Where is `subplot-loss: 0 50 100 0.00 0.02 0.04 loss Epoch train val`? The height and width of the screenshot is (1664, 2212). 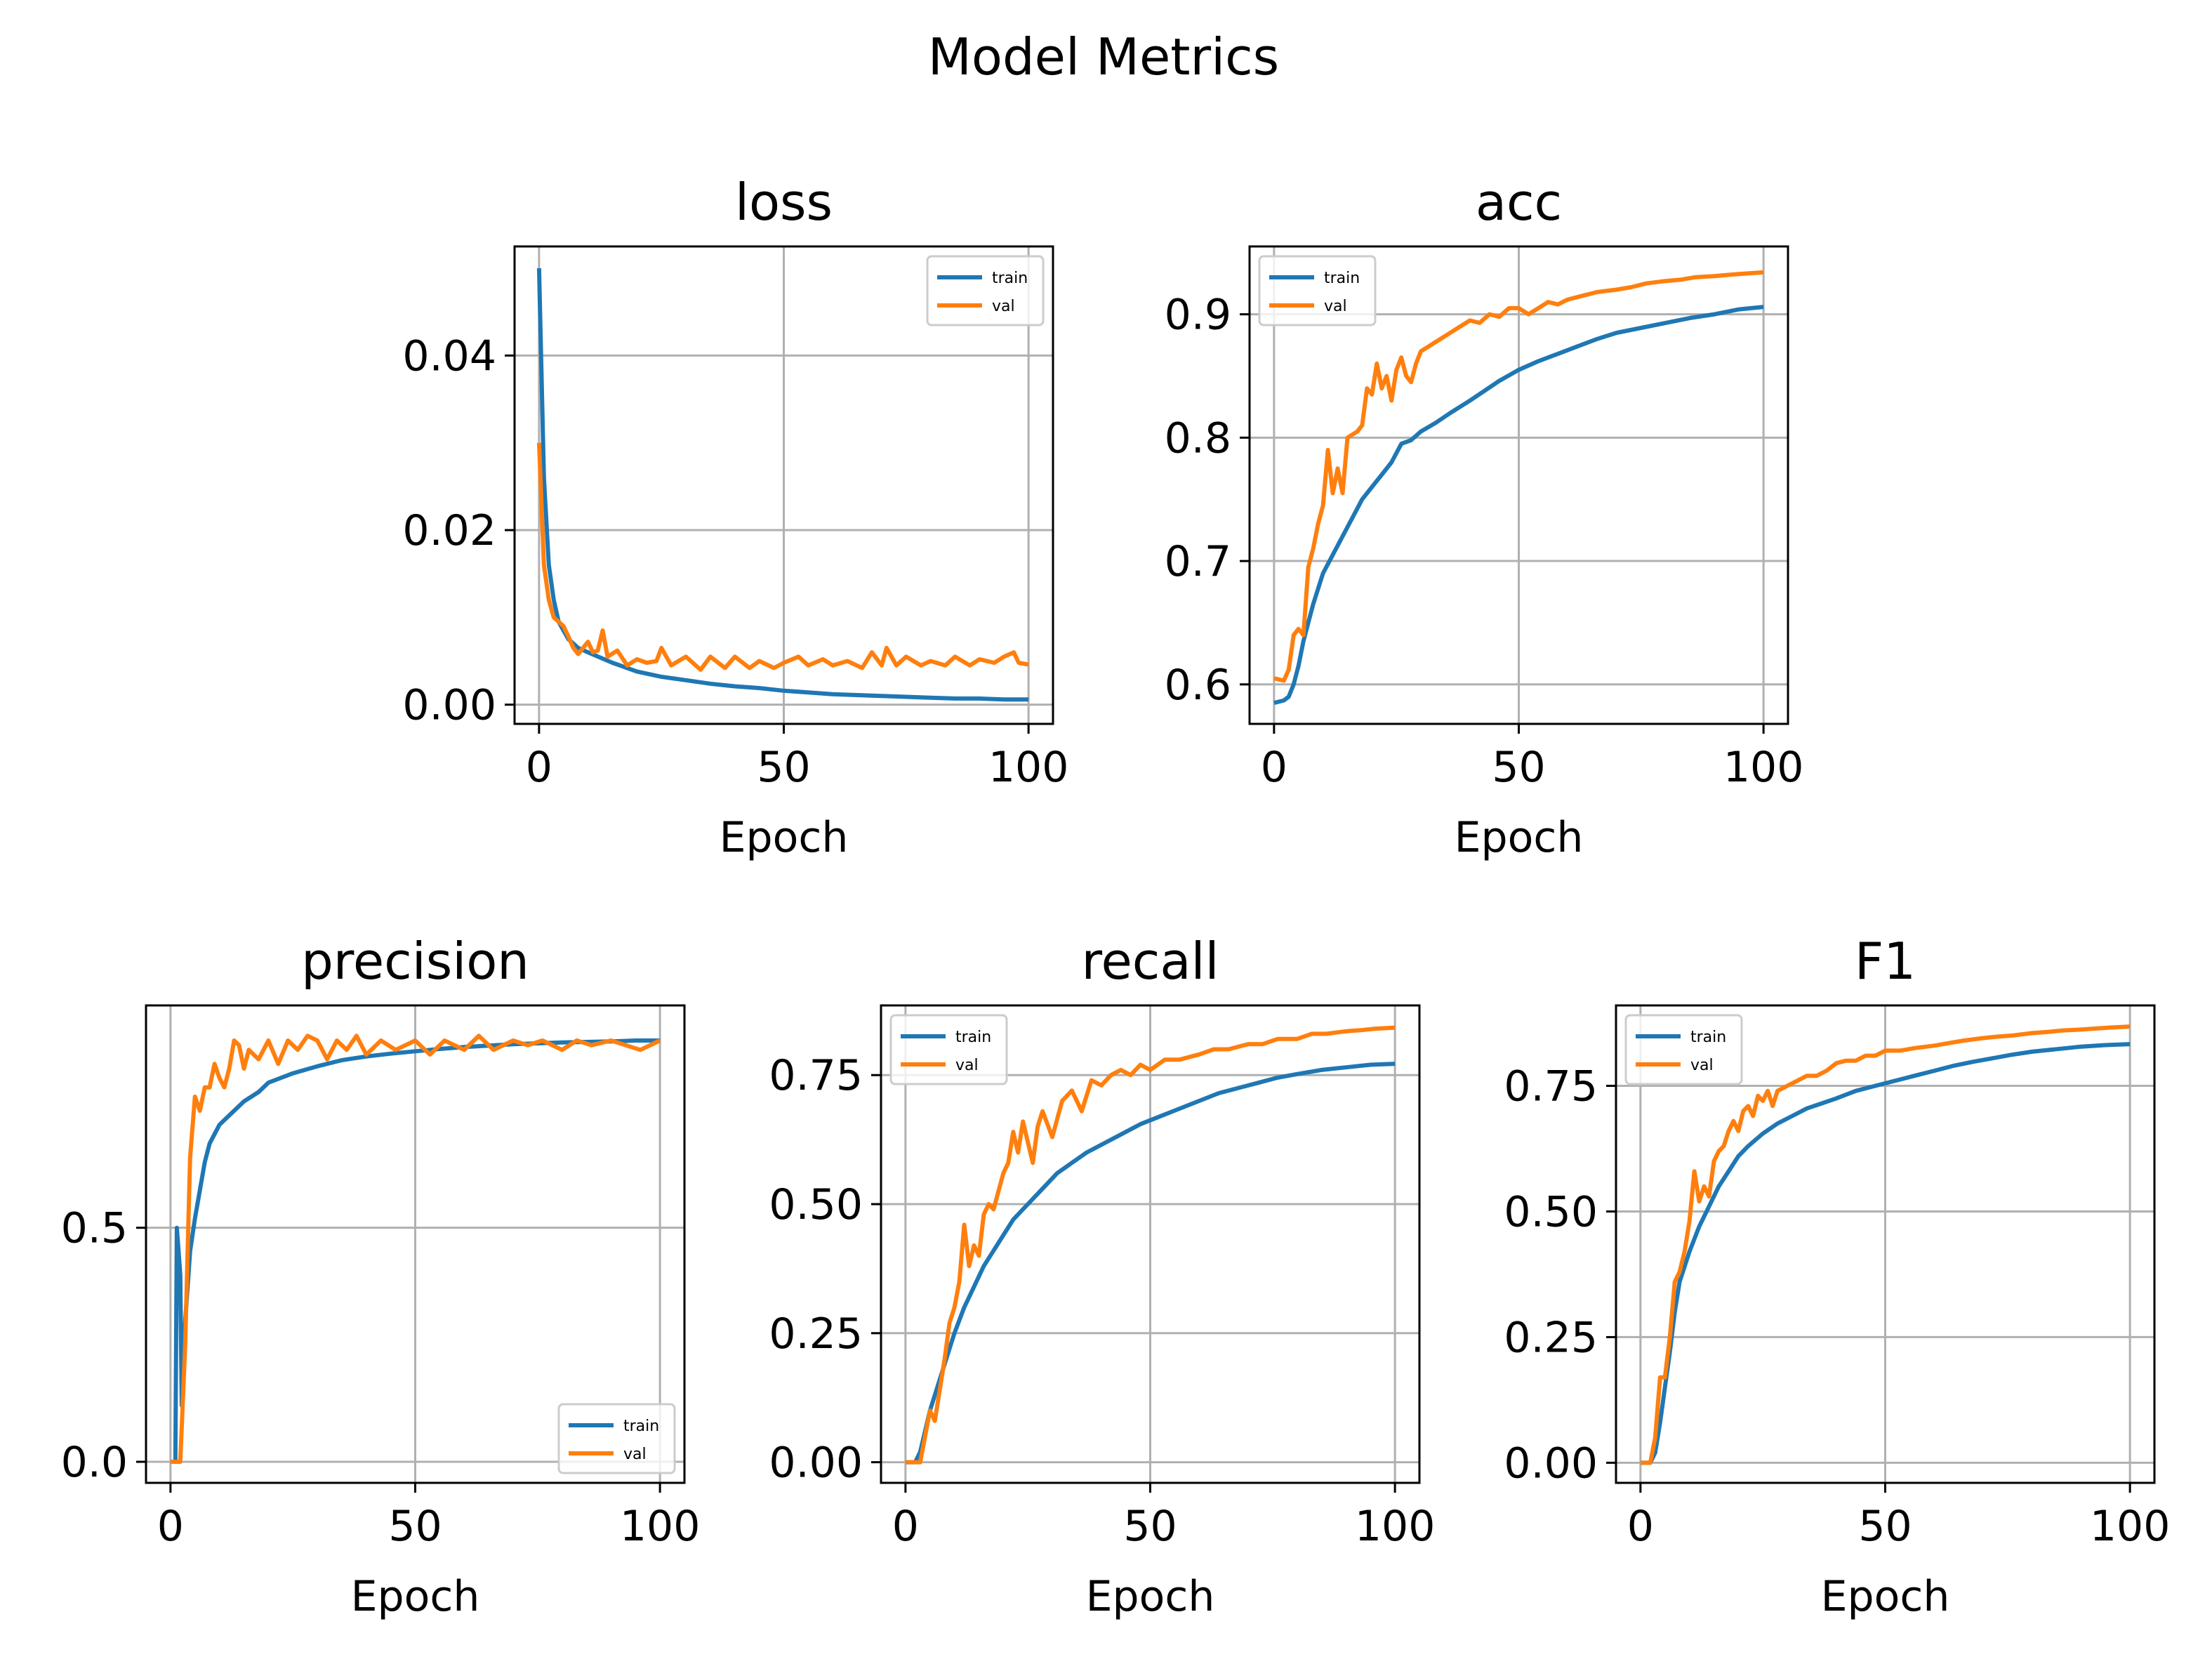 subplot-loss: 0 50 100 0.00 0.02 0.04 loss Epoch train val is located at coordinates (735, 518).